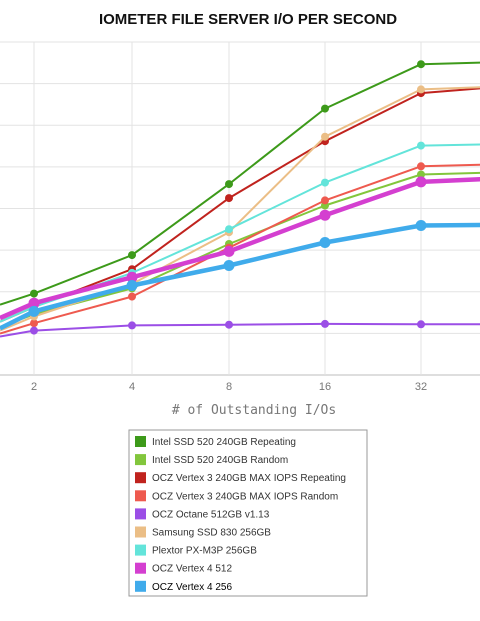  I want to click on legend-item: Intel SSD 520 240GB Repeating, so click(215, 442).